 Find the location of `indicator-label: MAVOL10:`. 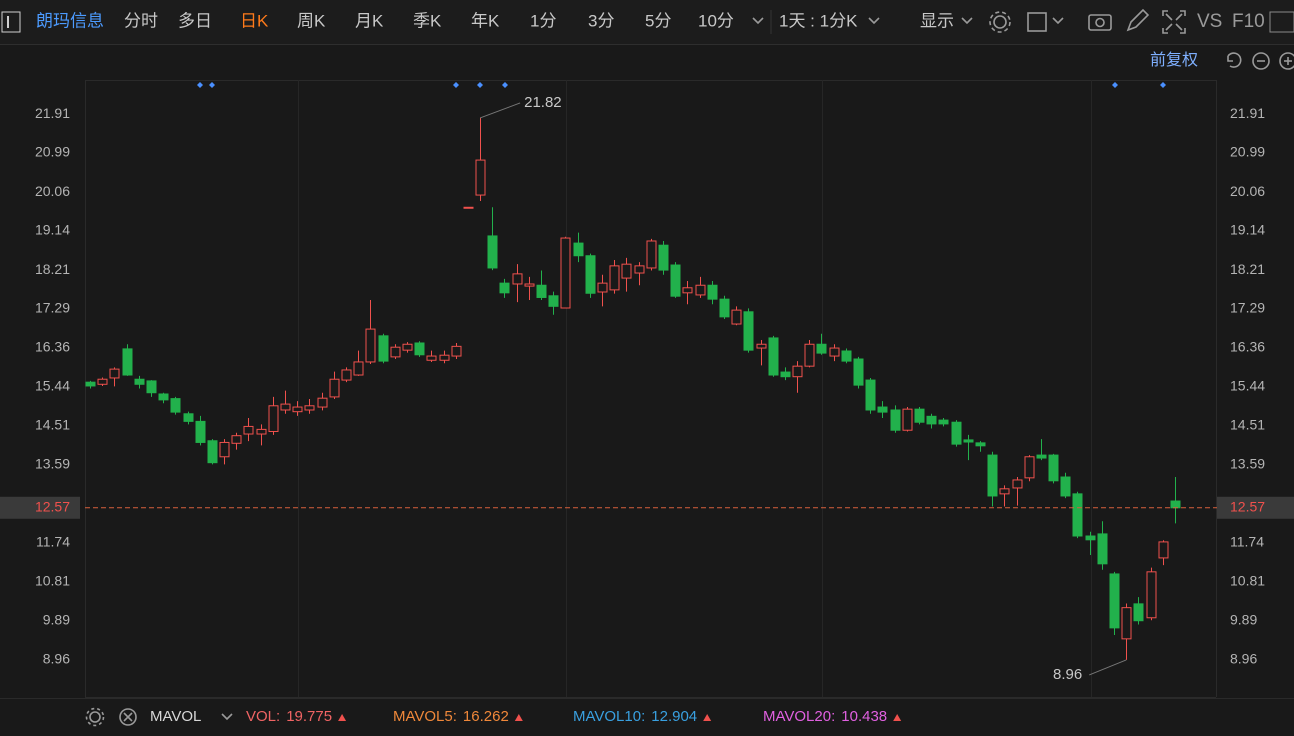

indicator-label: MAVOL10: is located at coordinates (609, 716).